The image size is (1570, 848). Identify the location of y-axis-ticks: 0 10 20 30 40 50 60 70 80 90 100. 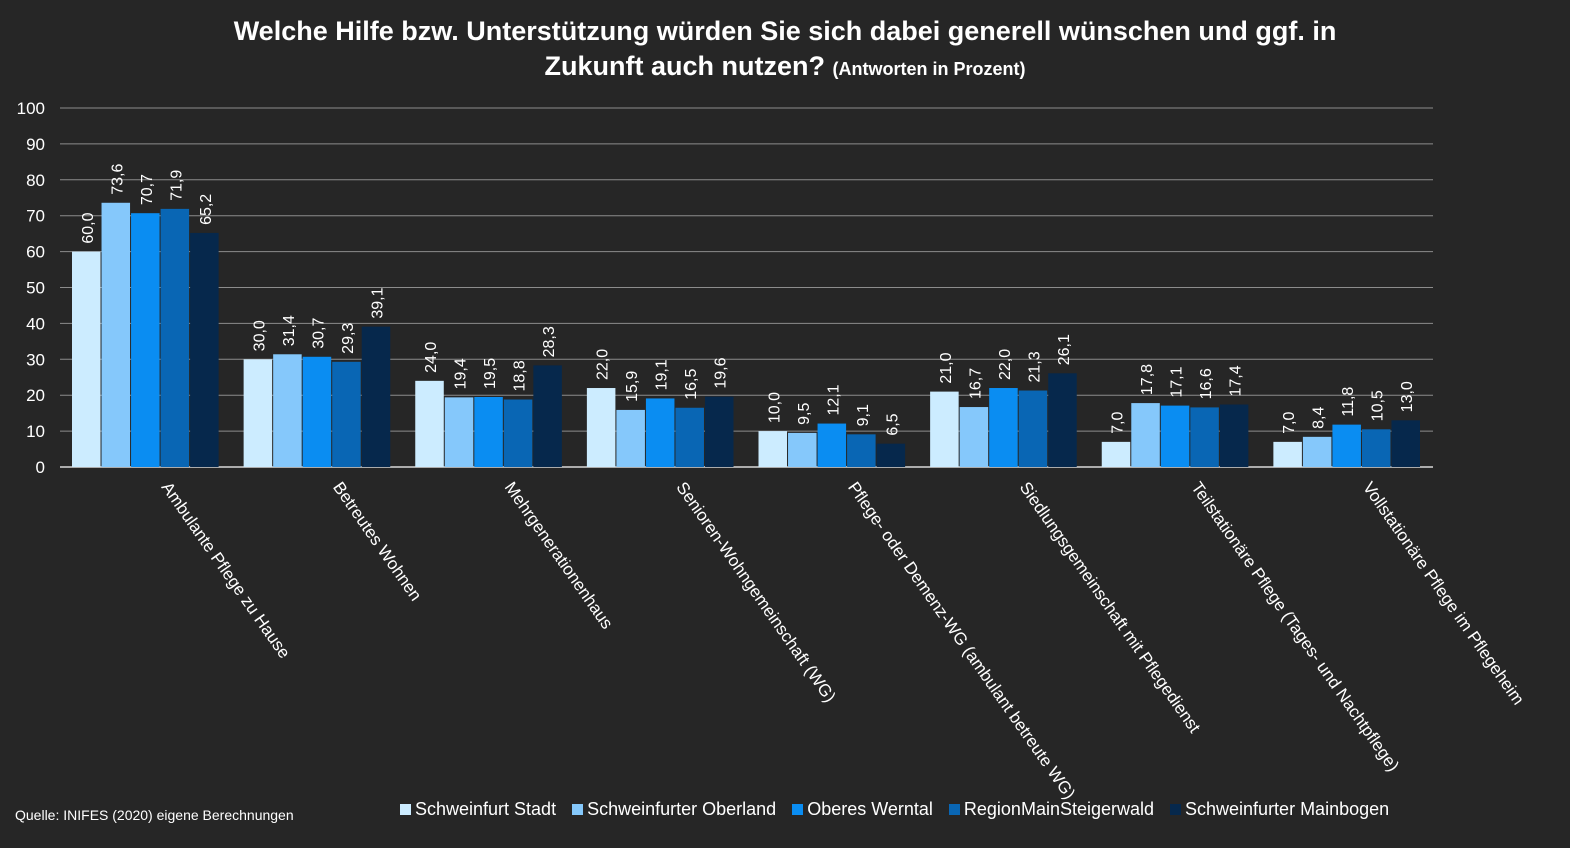
(31, 288).